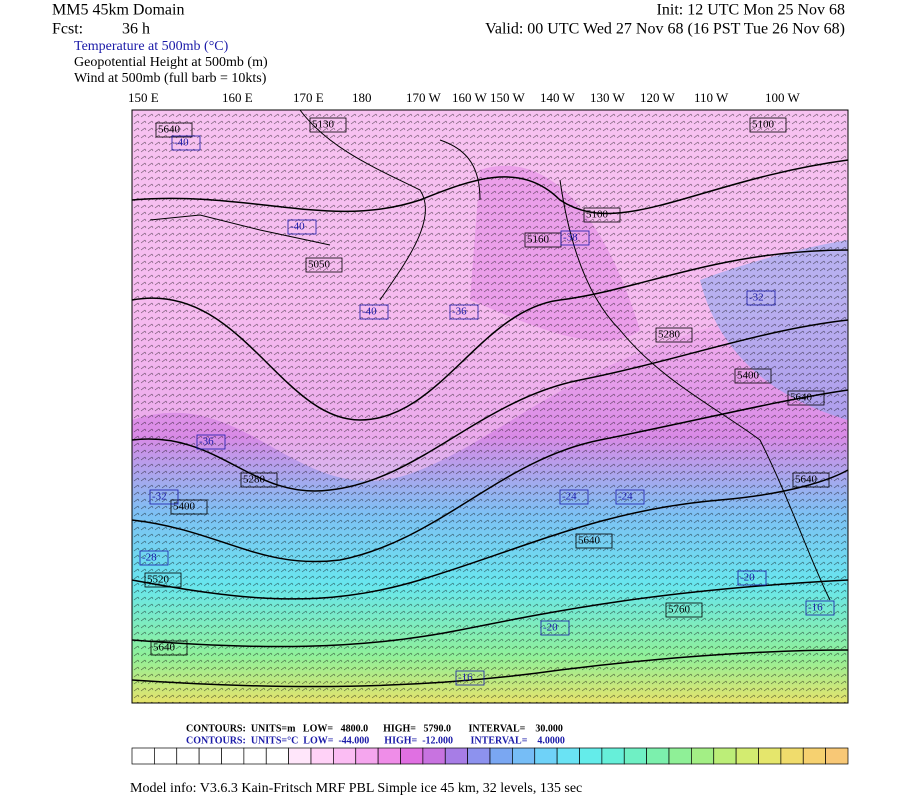 The height and width of the screenshot is (800, 900). What do you see at coordinates (538, 240) in the screenshot?
I see `height-label: 5160` at bounding box center [538, 240].